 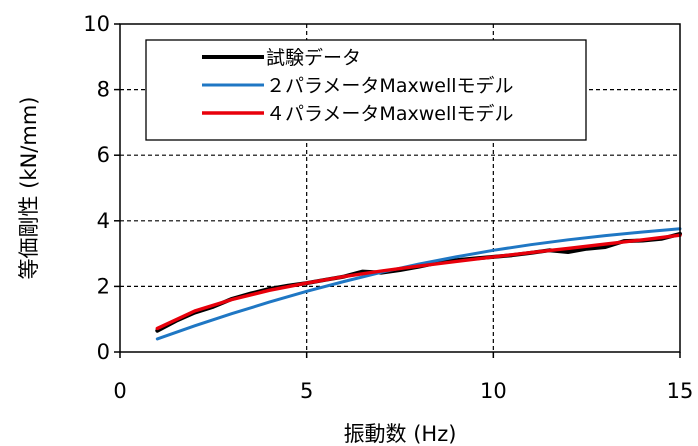 I want to click on legend: 試験データ ２パラメータMaxwellモデル ４パラメータMaxwellモデル, so click(x=366, y=90).